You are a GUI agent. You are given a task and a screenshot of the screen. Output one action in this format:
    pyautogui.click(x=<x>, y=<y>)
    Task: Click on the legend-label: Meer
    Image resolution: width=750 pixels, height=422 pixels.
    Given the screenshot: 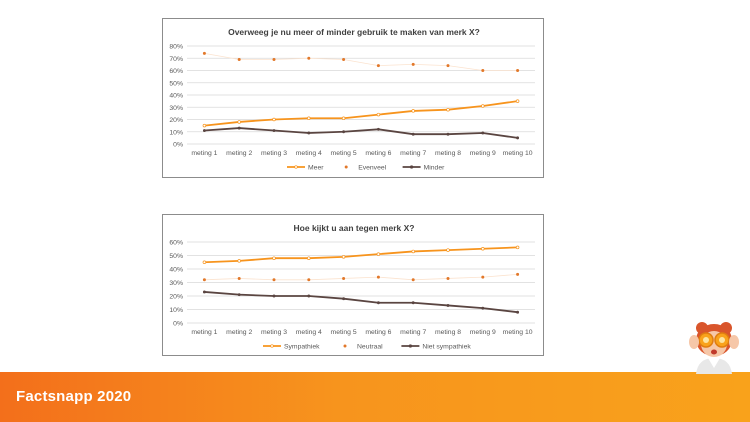 What is the action you would take?
    pyautogui.click(x=316, y=168)
    